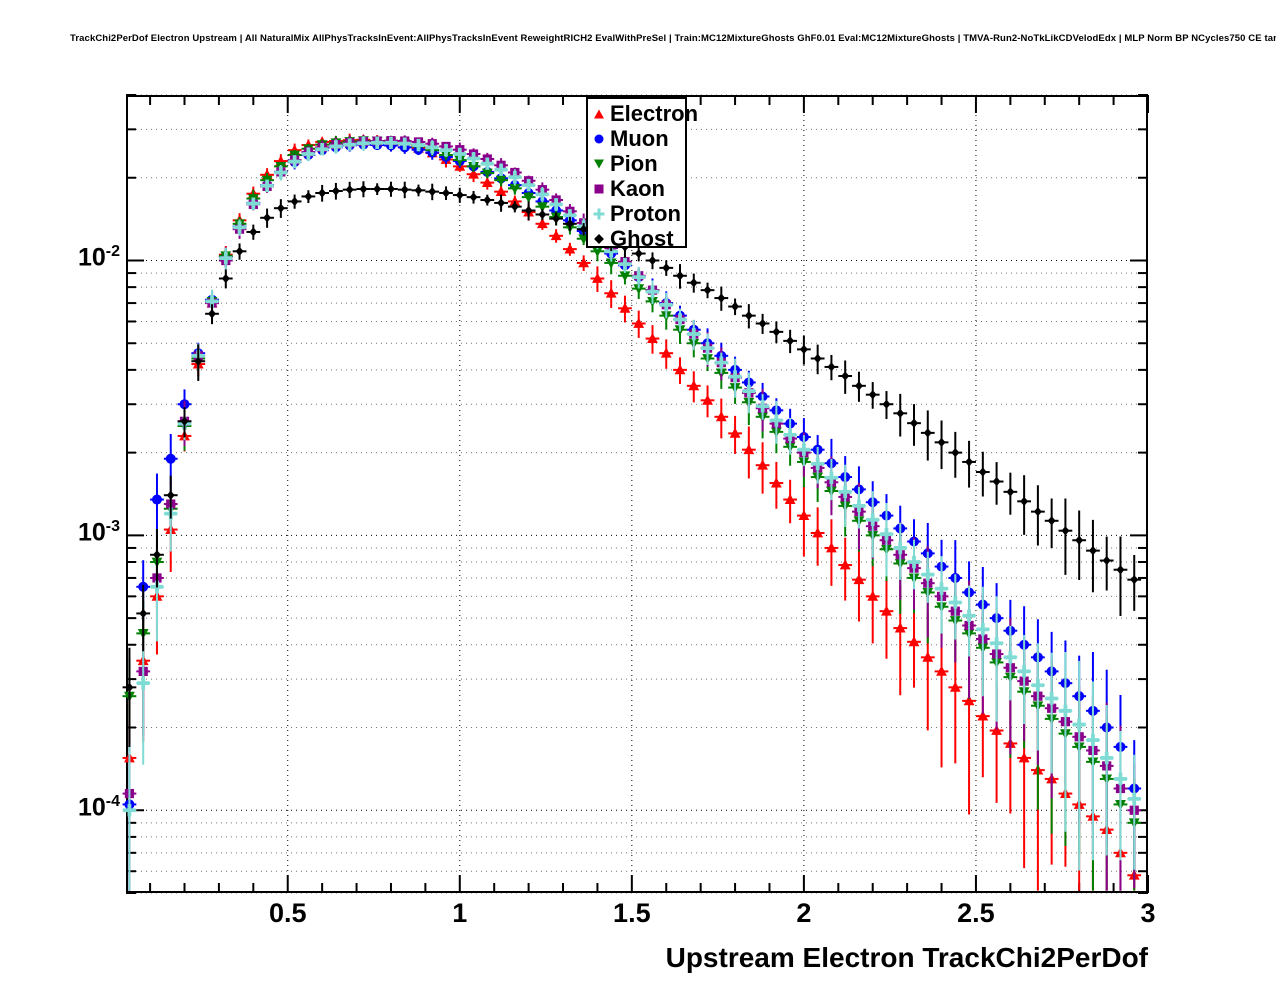 This screenshot has height=996, width=1276. Describe the element at coordinates (642, 238) in the screenshot. I see `legend-item-label: Ghost` at that location.